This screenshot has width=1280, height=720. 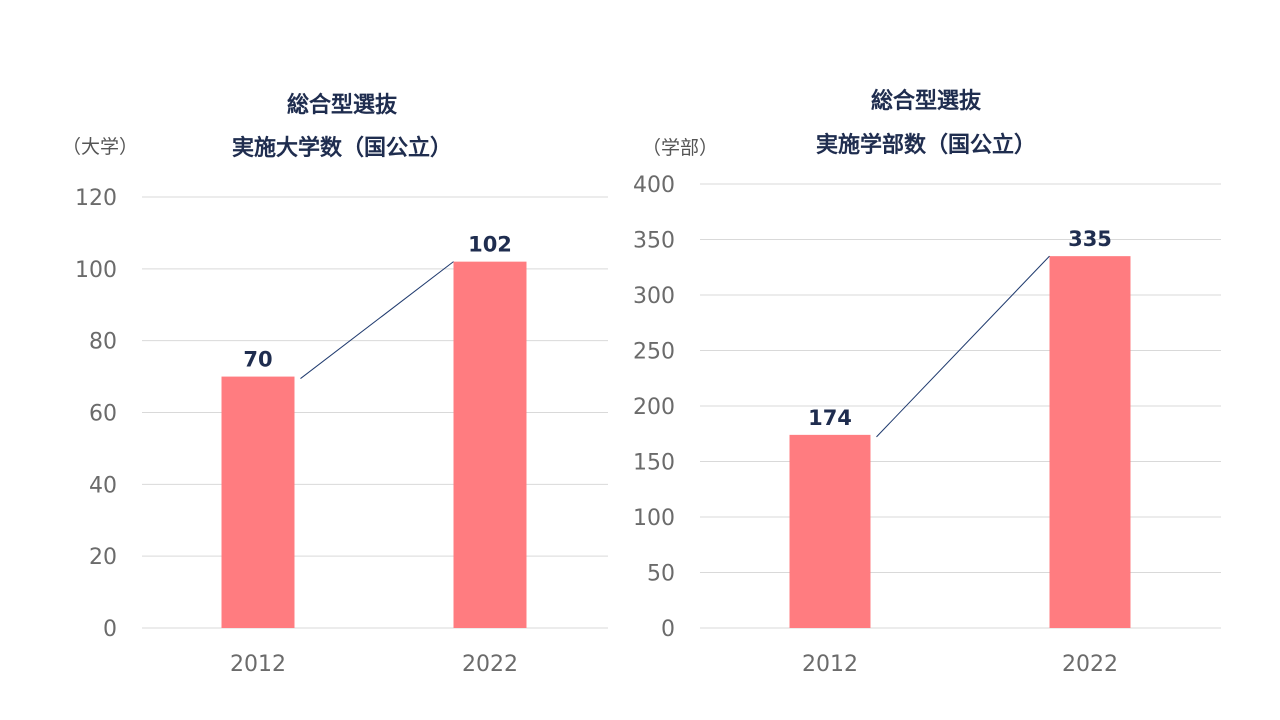 What do you see at coordinates (668, 629) in the screenshot?
I see `chart2-y-tick-label: 0` at bounding box center [668, 629].